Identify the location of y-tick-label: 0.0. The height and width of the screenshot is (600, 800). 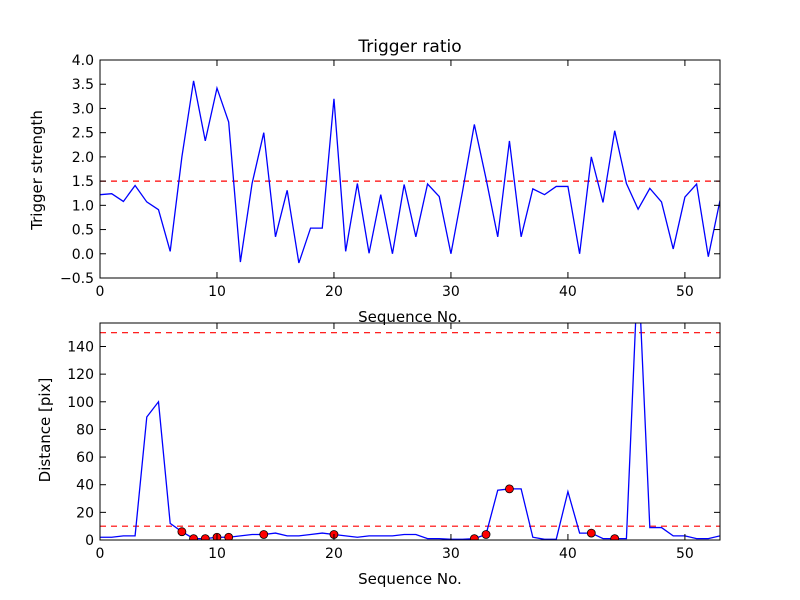
(83, 255).